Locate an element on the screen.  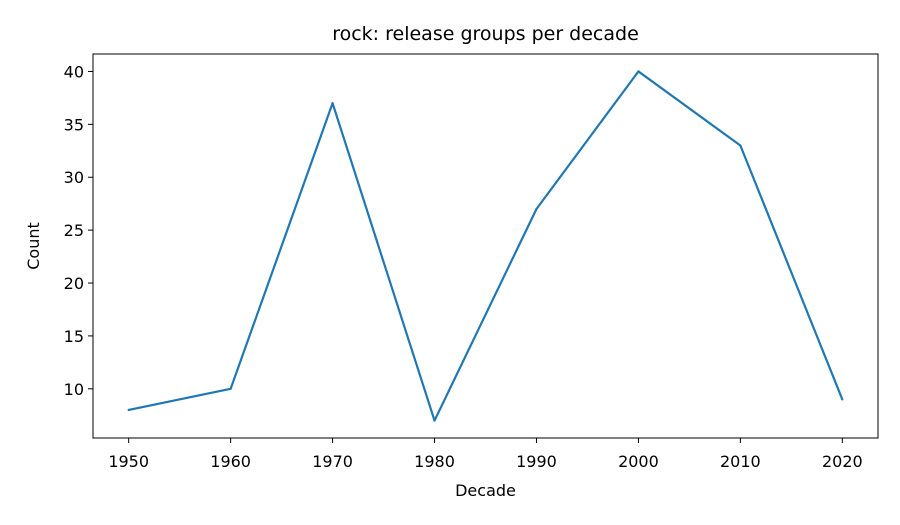
y-tick-label: 30 is located at coordinates (74, 177).